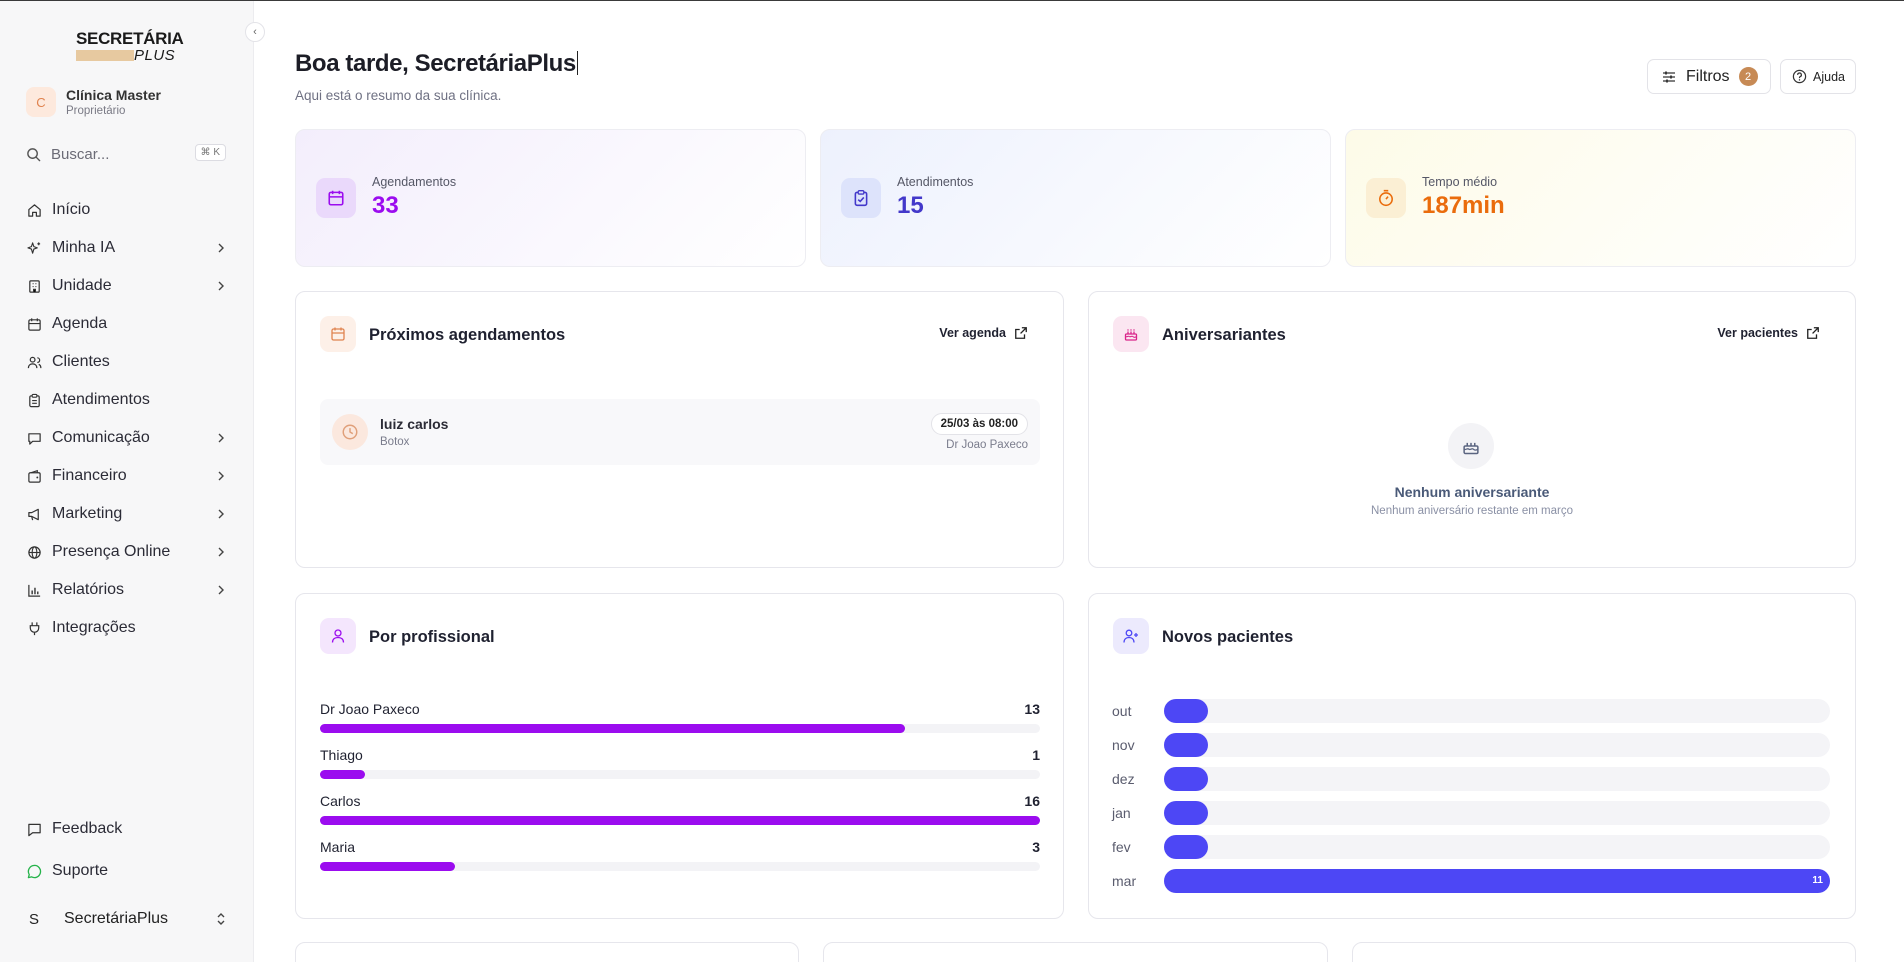 The image size is (1904, 962). I want to click on feedback-icon, so click(34, 829).